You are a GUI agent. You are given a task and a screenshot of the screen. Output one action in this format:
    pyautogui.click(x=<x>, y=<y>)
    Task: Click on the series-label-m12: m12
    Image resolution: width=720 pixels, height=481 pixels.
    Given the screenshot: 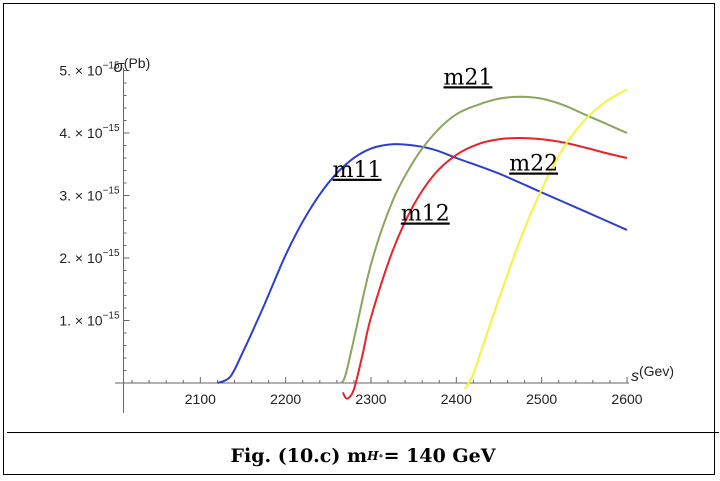 What is the action you would take?
    pyautogui.click(x=425, y=214)
    